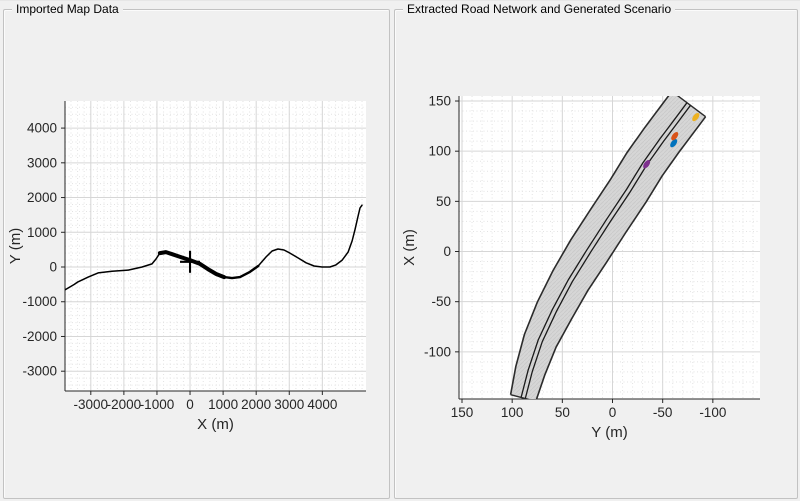 This screenshot has width=800, height=501. What do you see at coordinates (647, 164) in the screenshot?
I see `vehicle-purple` at bounding box center [647, 164].